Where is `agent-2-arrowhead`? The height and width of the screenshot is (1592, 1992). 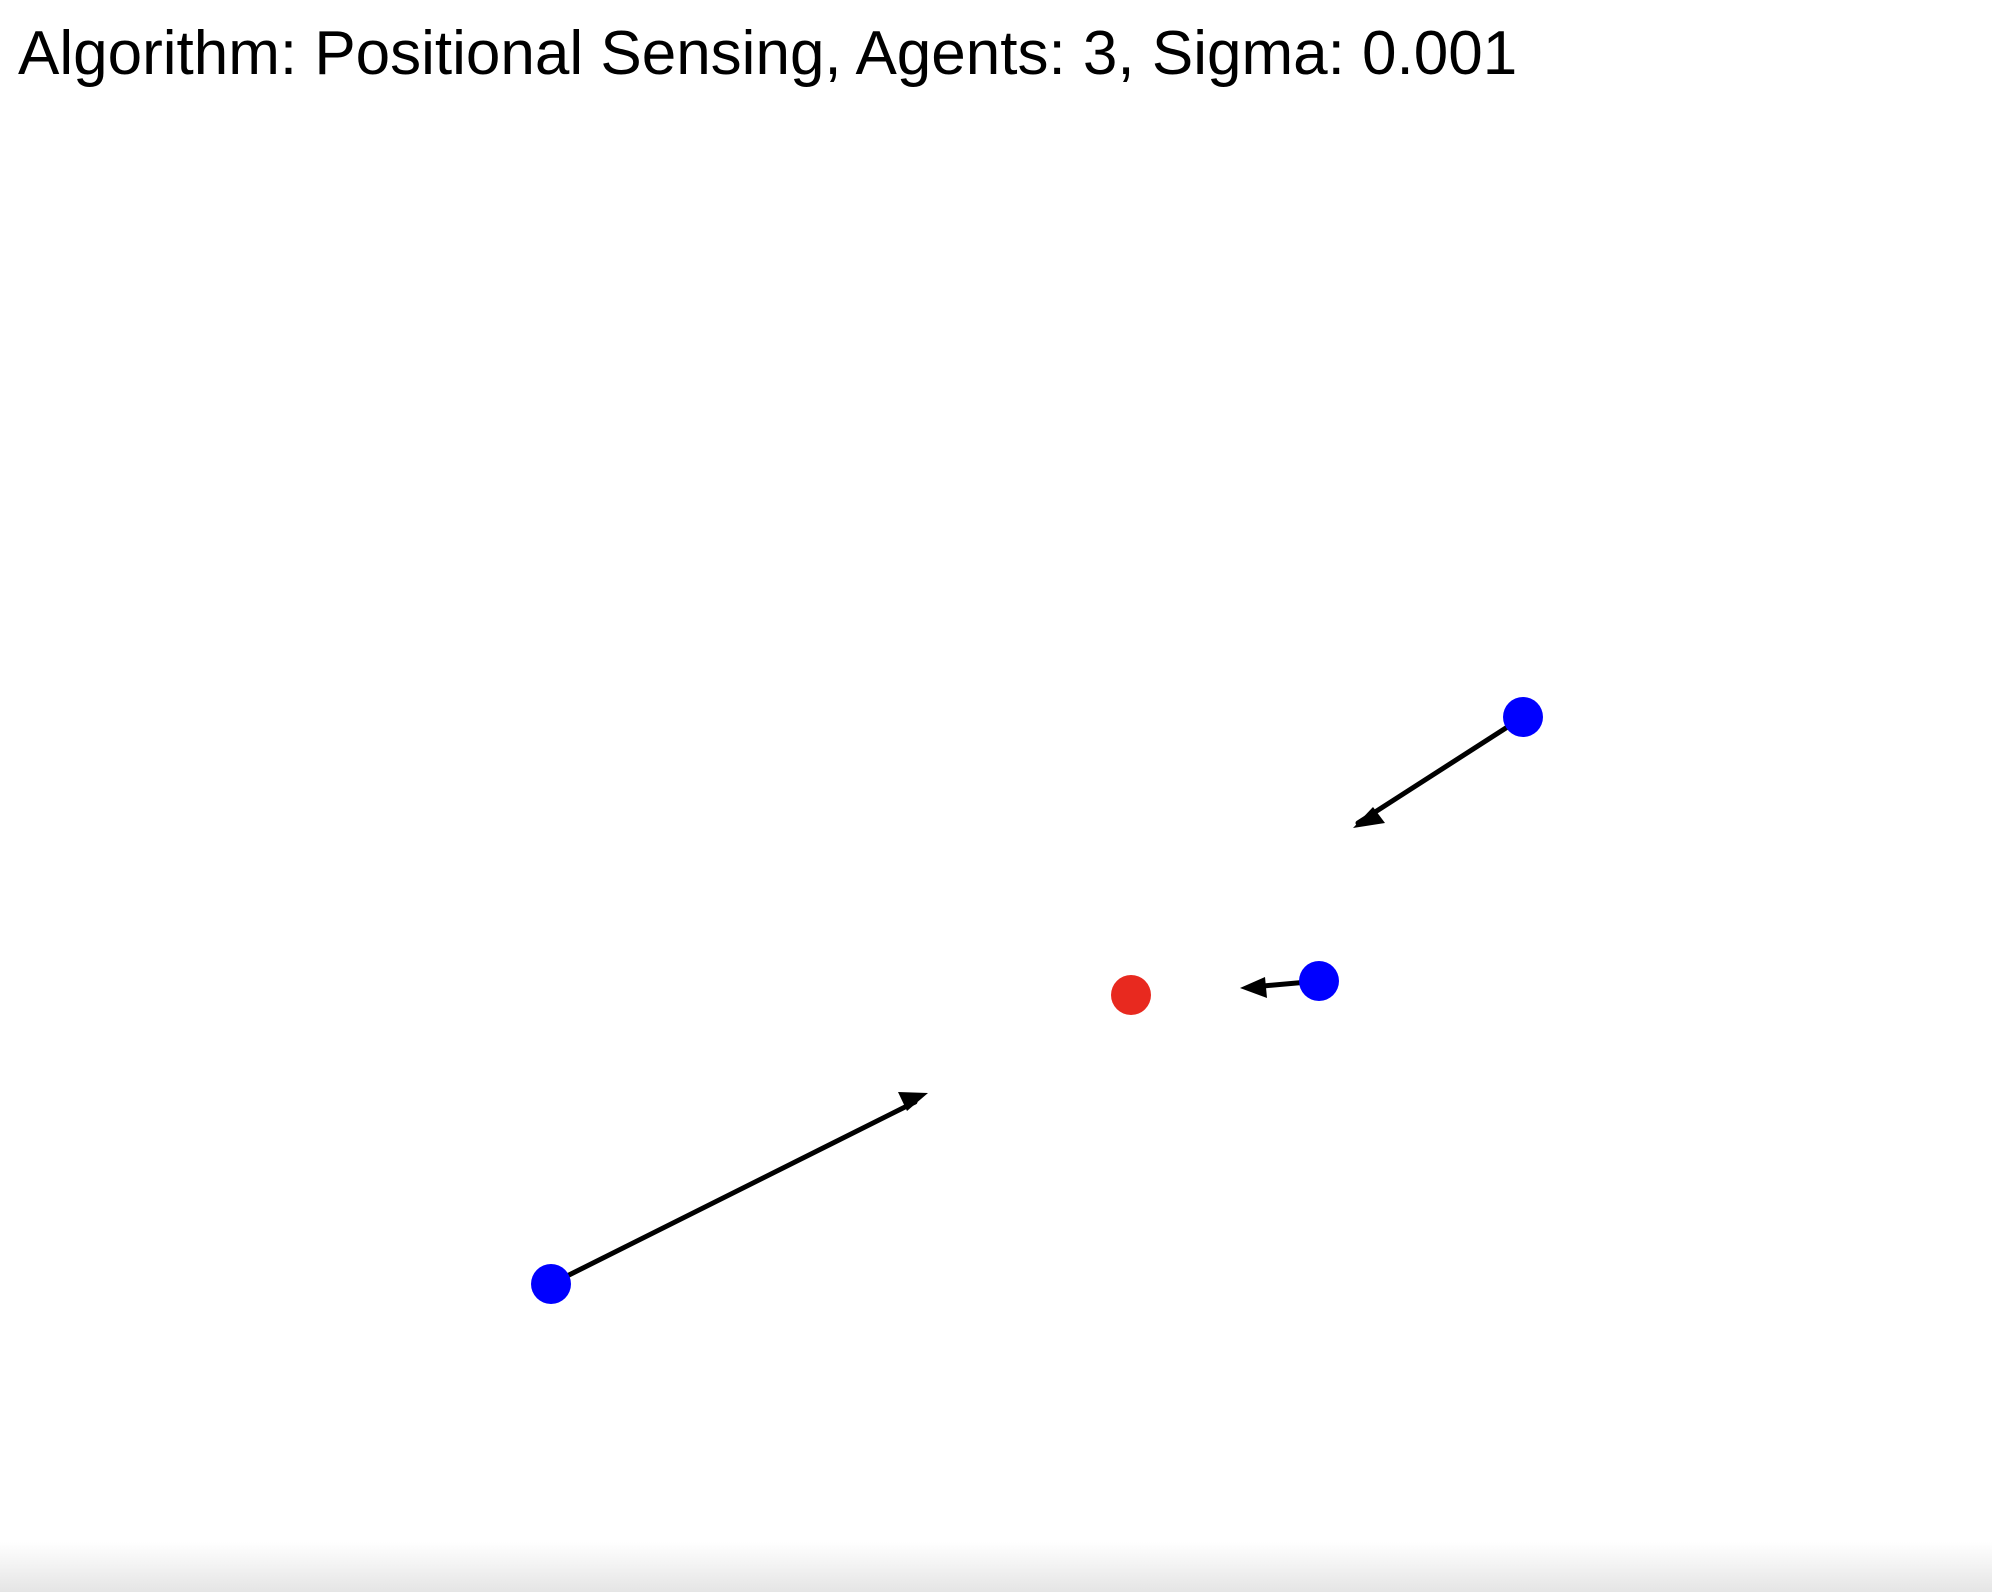
agent-2-arrowhead is located at coordinates (1253, 987).